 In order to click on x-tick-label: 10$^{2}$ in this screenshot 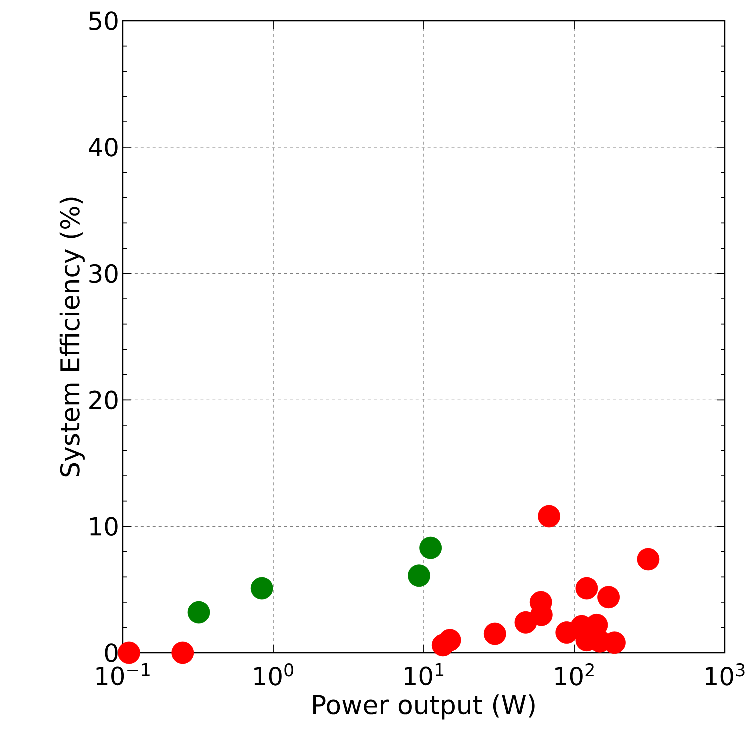, I will do `click(575, 675)`.